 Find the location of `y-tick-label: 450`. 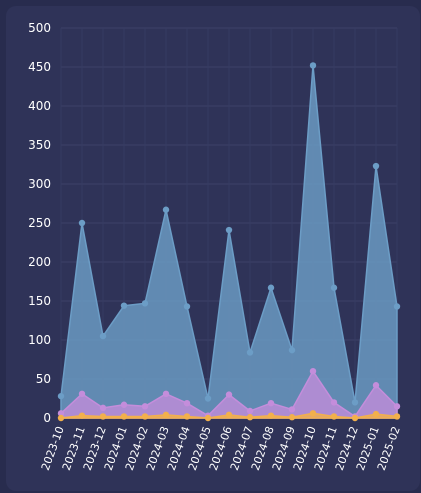

y-tick-label: 450 is located at coordinates (39, 67).